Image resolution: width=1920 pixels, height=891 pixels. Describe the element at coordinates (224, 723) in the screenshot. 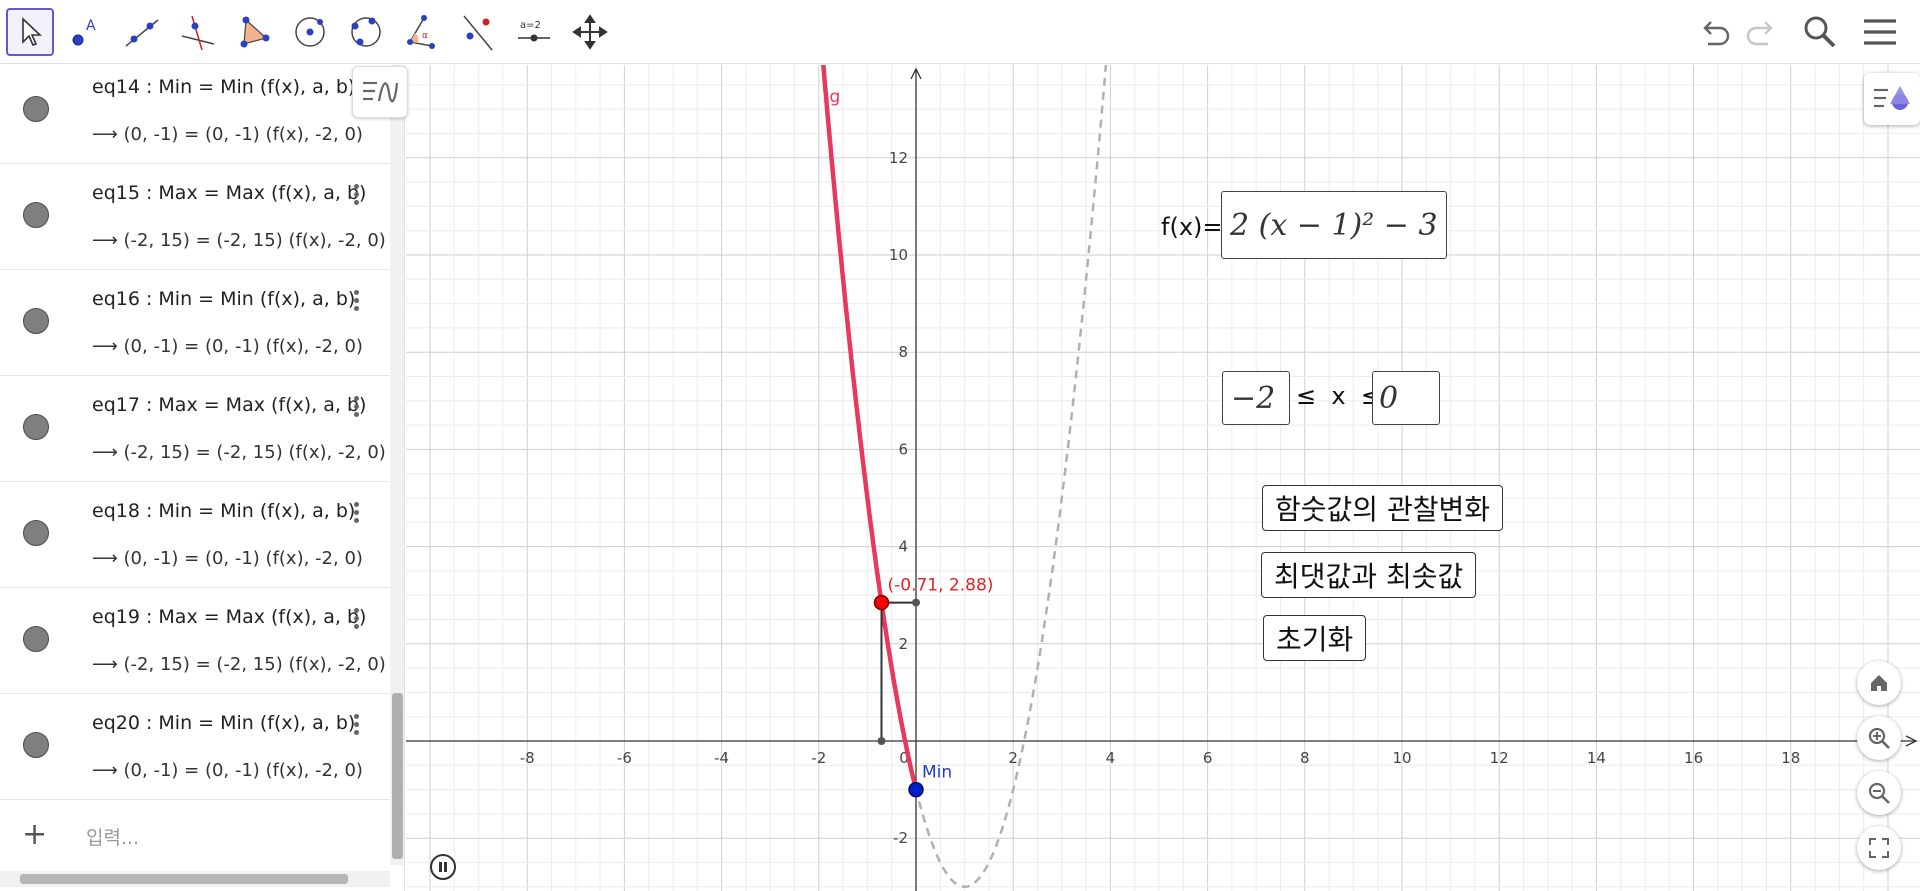

I see `definition-text: eq20 : Min = Min (f(x), a, b)` at that location.